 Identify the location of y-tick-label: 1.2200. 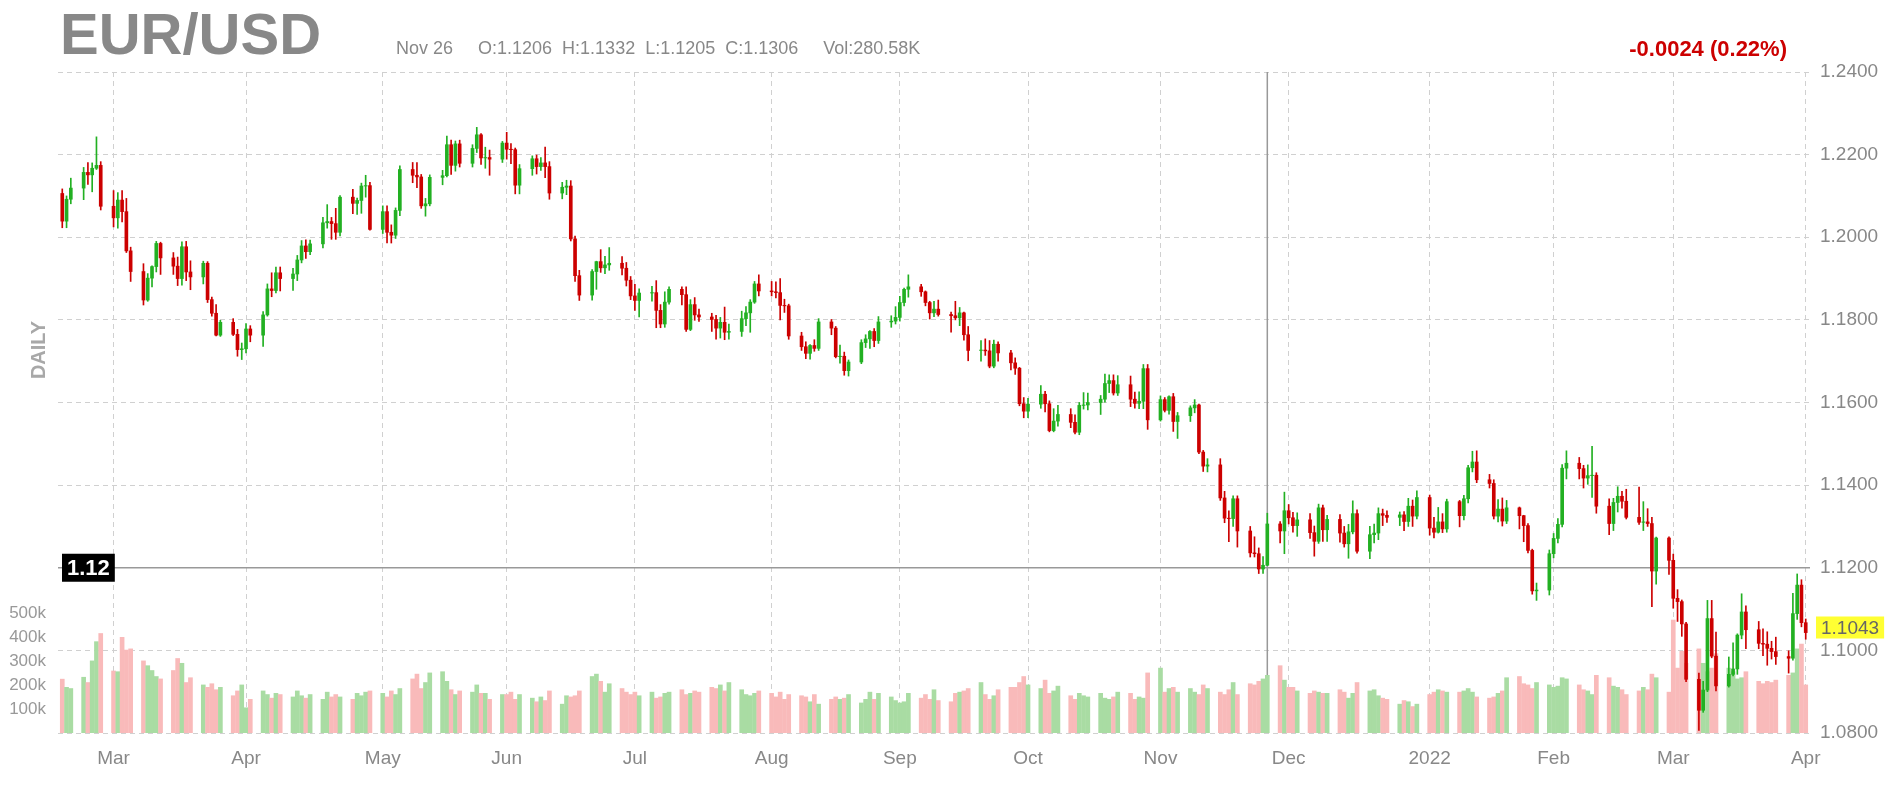
(1849, 153).